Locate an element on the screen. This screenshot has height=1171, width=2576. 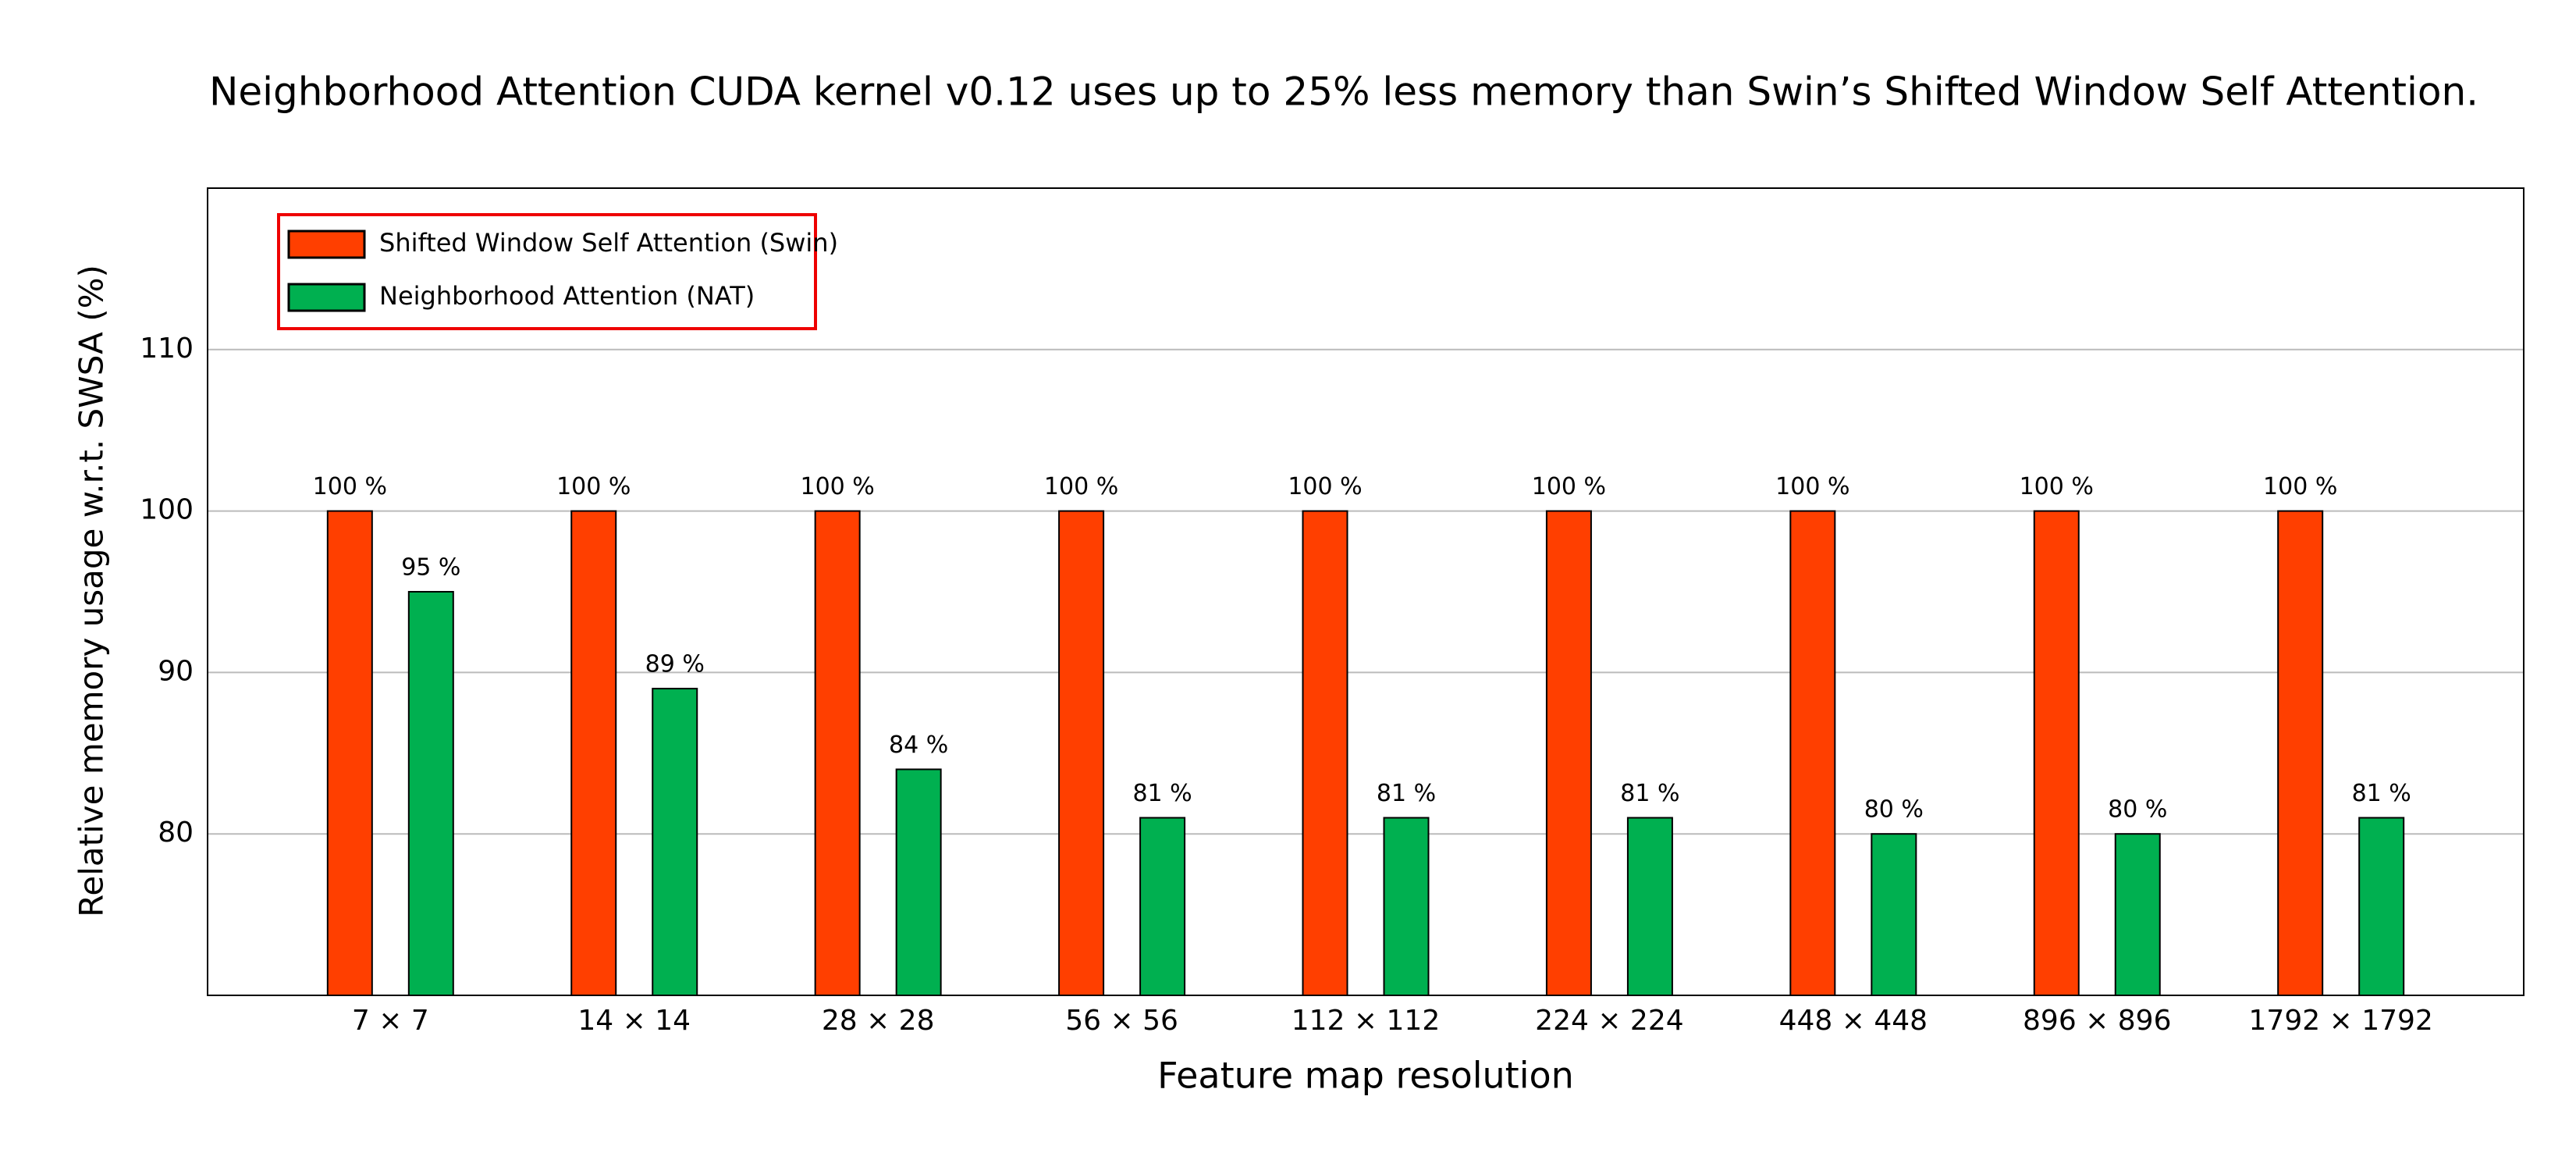
x-tick-label: 1792 × 1792 is located at coordinates (2341, 1021).